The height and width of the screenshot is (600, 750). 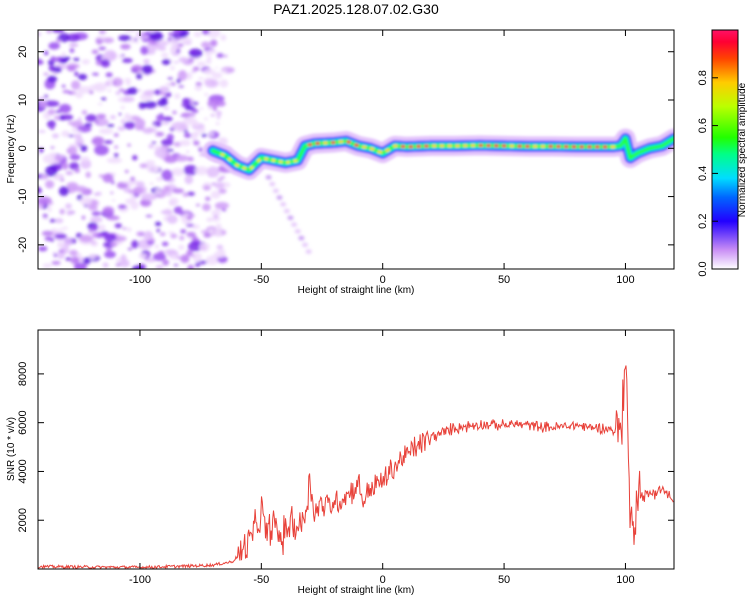 I want to click on colorbar-tick-label: 0.4, so click(x=703, y=173).